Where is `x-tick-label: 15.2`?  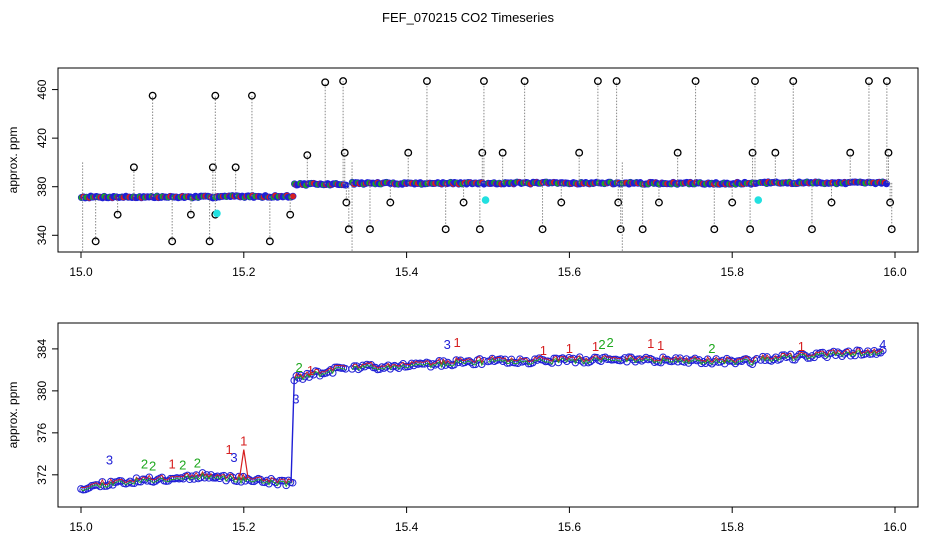 x-tick-label: 15.2 is located at coordinates (244, 527).